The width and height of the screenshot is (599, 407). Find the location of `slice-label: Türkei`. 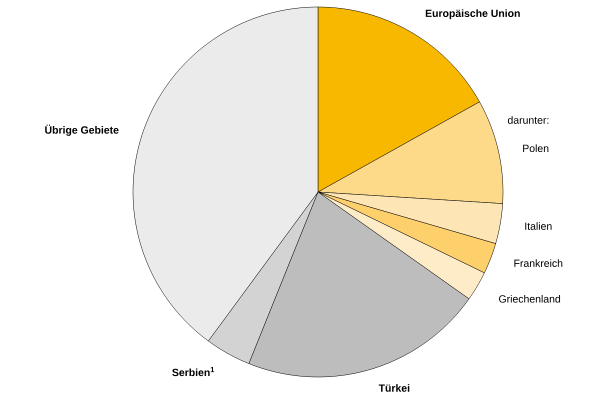

slice-label: Türkei is located at coordinates (394, 388).